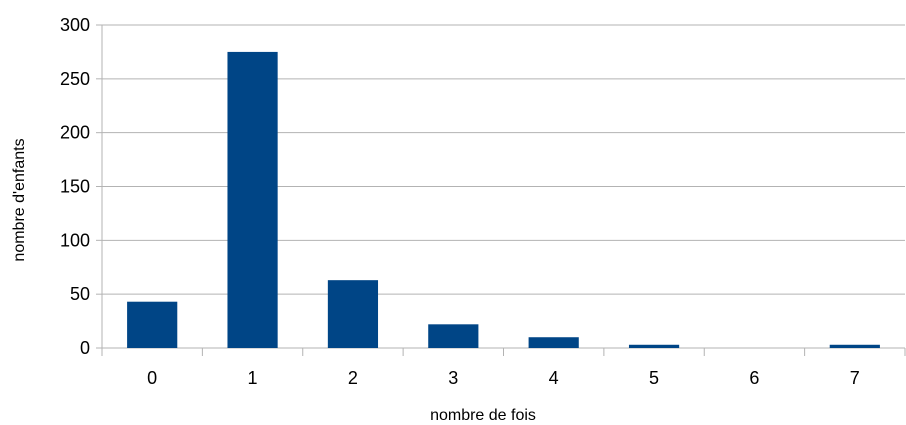 Image resolution: width=906 pixels, height=425 pixels. What do you see at coordinates (75, 25) in the screenshot?
I see `y-tick-label: 300` at bounding box center [75, 25].